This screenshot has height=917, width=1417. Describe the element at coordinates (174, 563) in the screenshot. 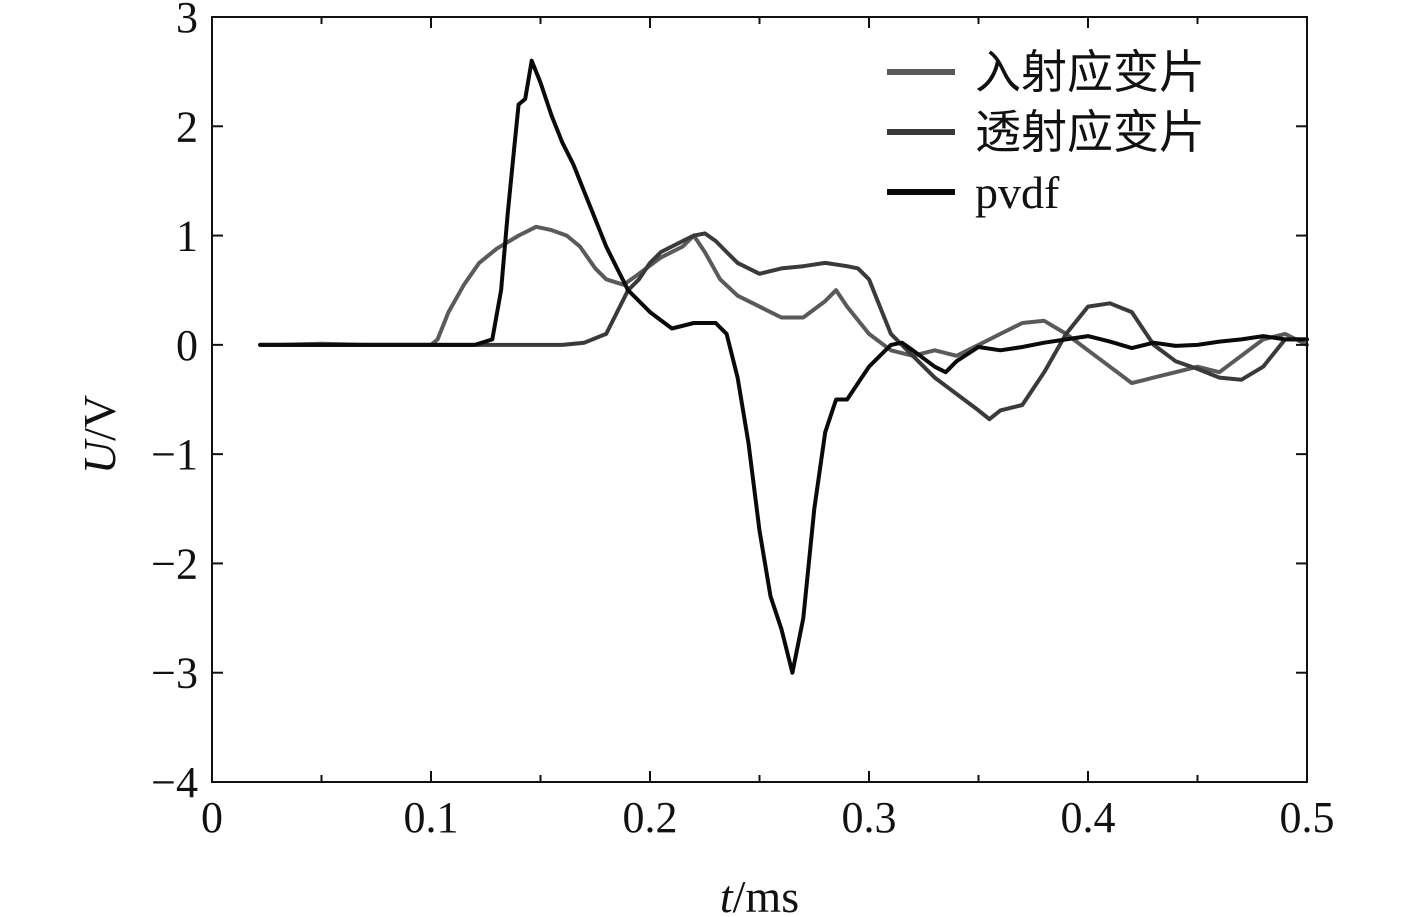

I see `y-tick-label: −2` at that location.